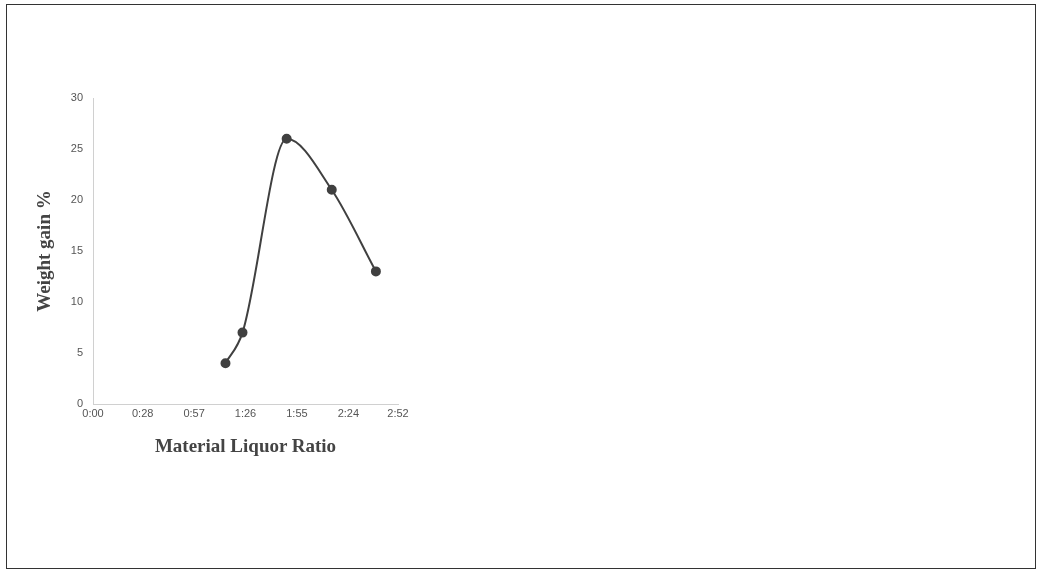 Image resolution: width=1044 pixels, height=575 pixels. What do you see at coordinates (297, 412) in the screenshot?
I see `x-tick-label: 1:55` at bounding box center [297, 412].